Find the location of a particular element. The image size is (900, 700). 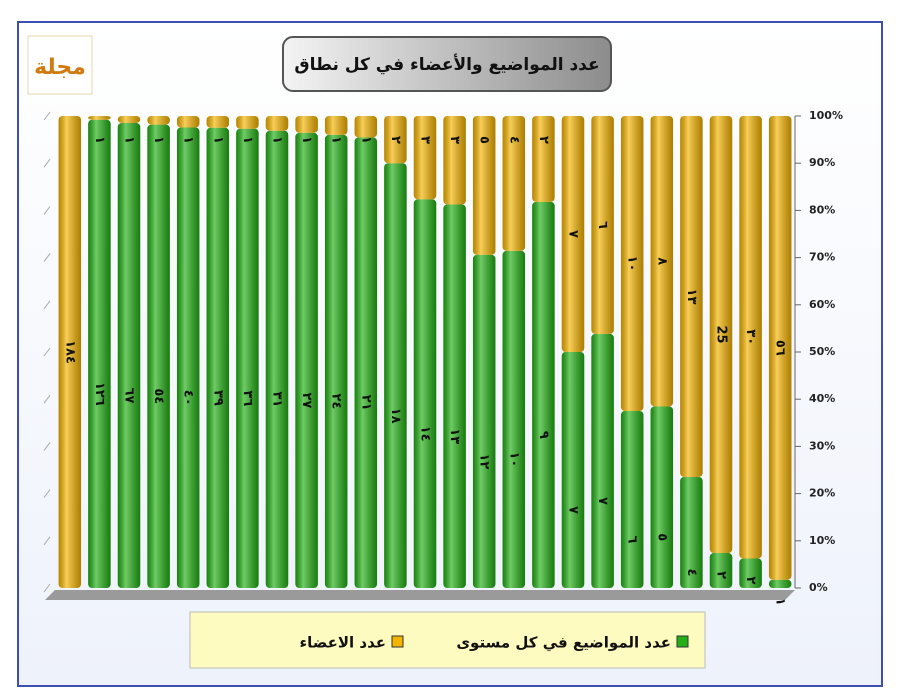

value-label: 25 is located at coordinates (721, 334).